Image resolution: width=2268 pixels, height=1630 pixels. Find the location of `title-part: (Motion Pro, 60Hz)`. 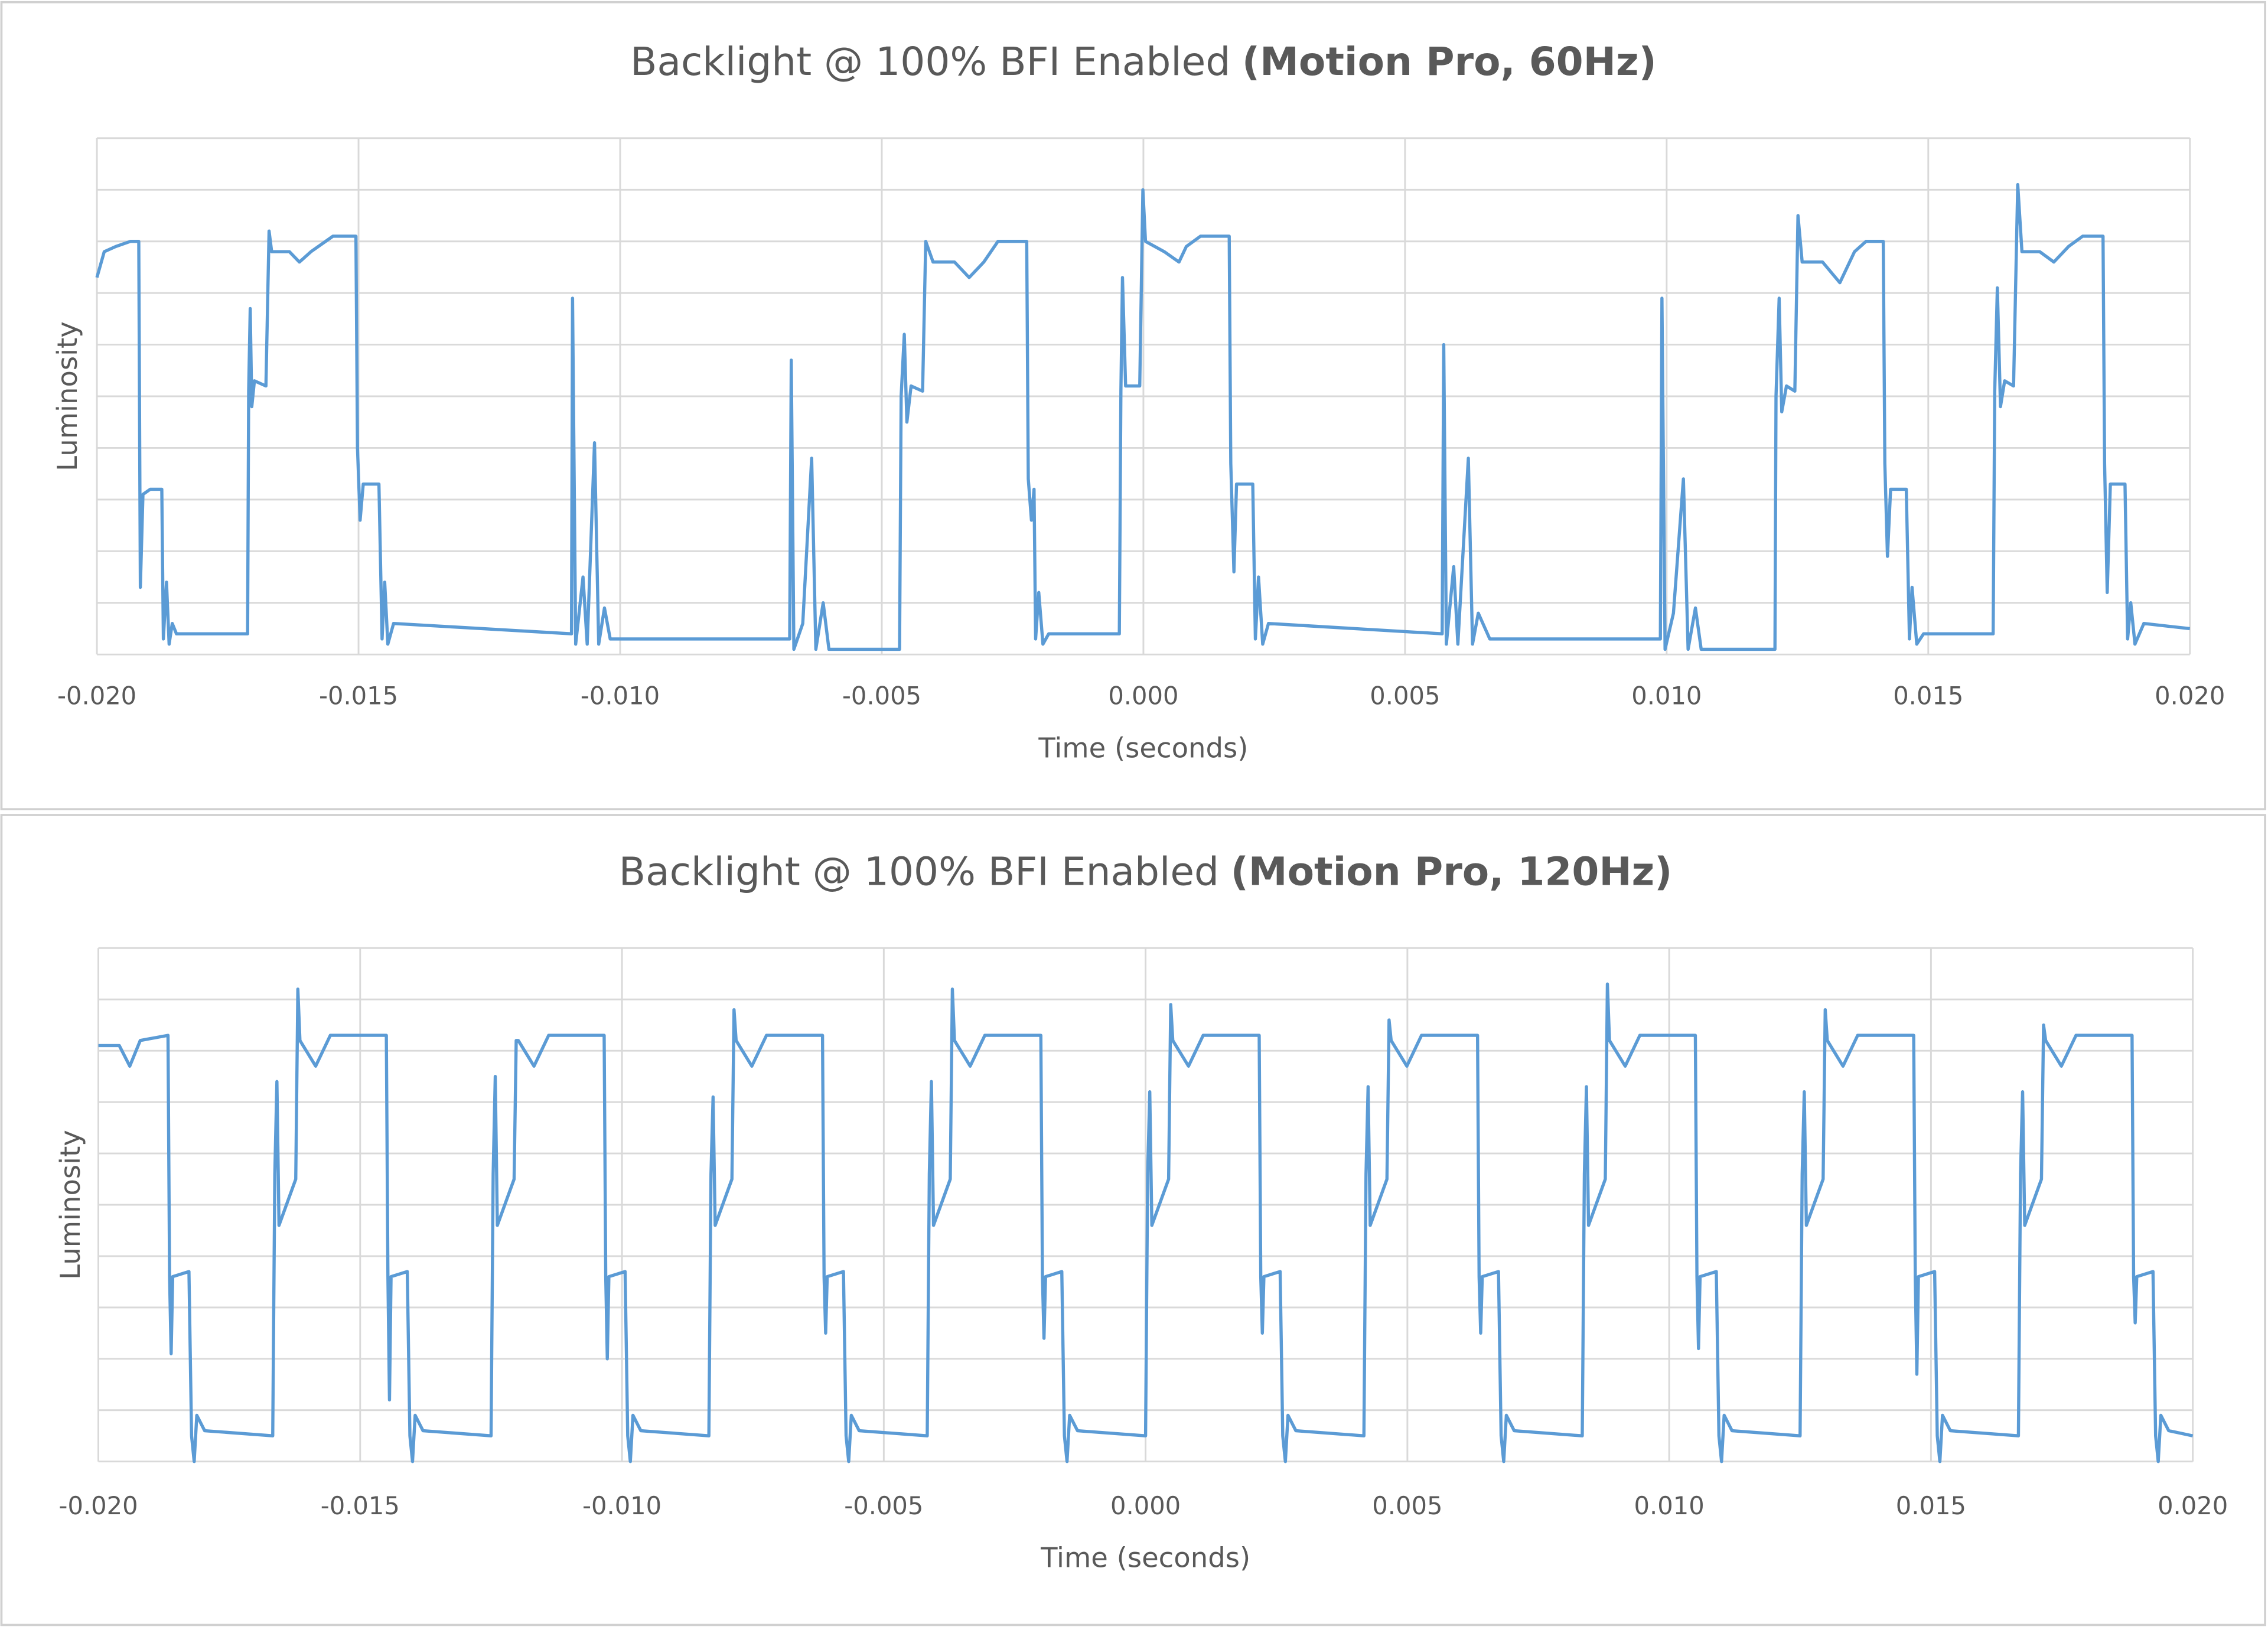

title-part: (Motion Pro, 60Hz) is located at coordinates (1449, 61).